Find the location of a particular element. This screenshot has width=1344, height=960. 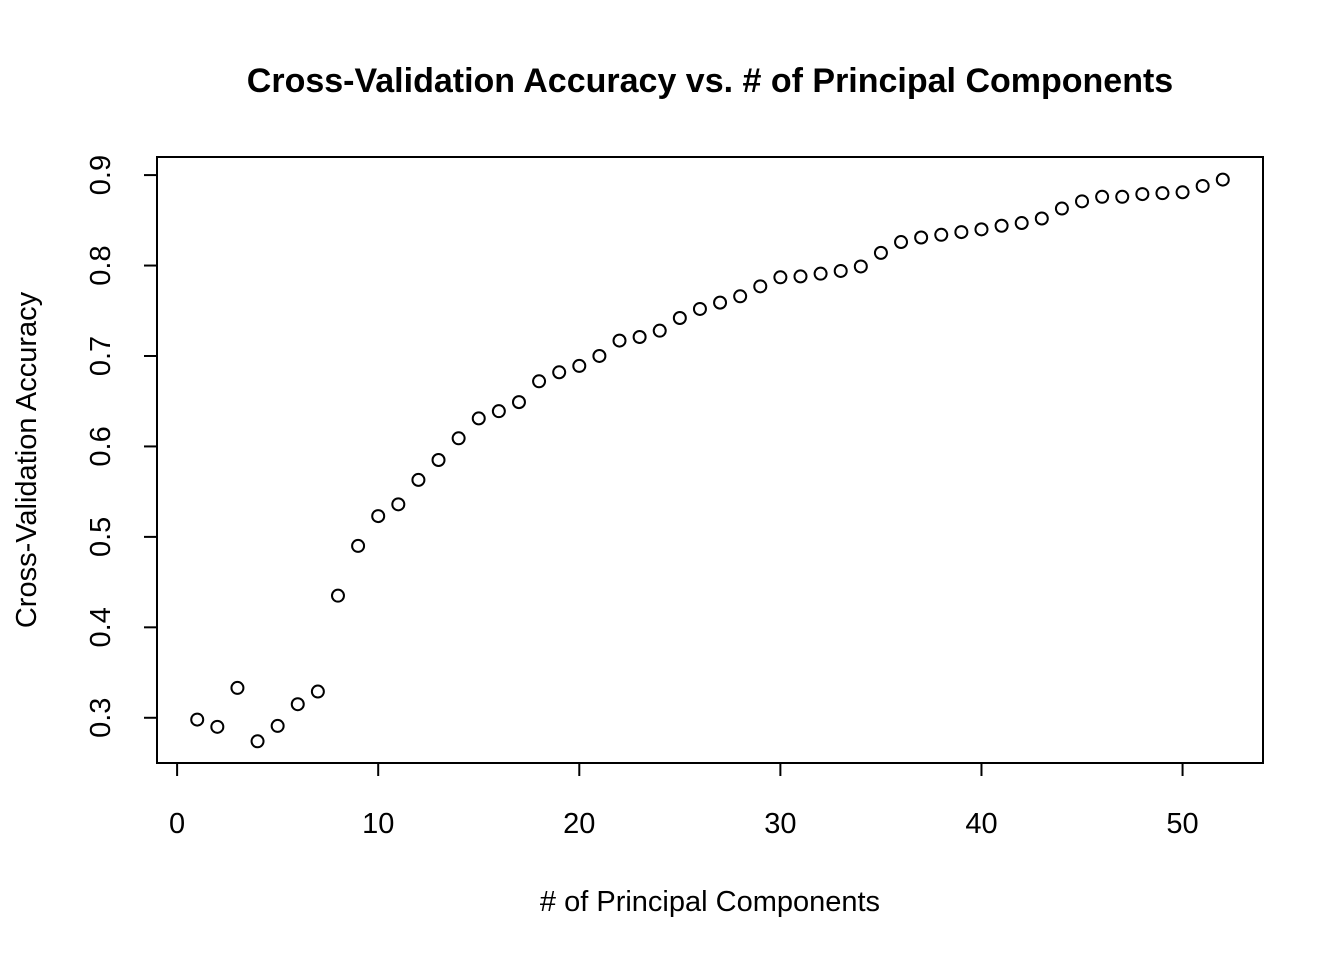

x-axis-label: # of Principal Components is located at coordinates (710, 902).